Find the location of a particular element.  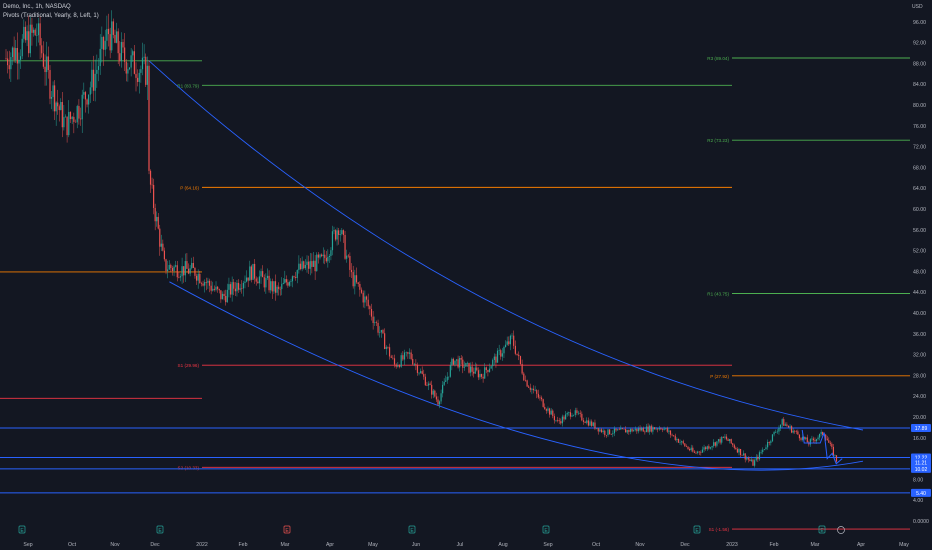

price-label-box is located at coordinates (921, 492).